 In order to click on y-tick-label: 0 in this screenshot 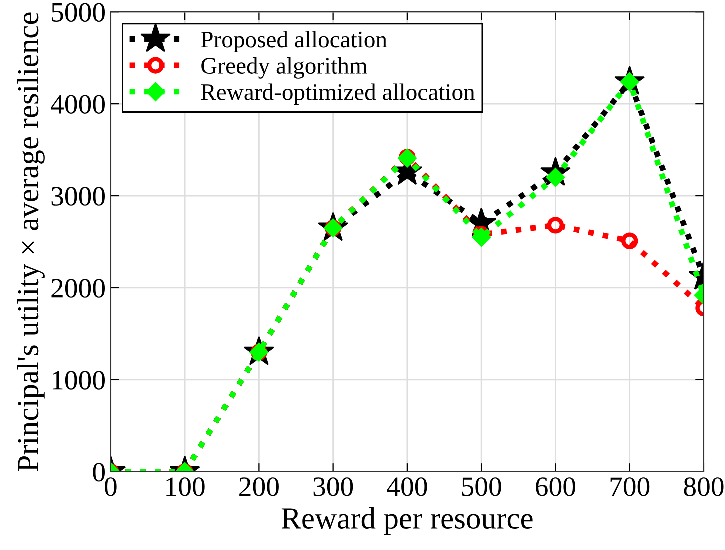, I will do `click(99, 472)`.